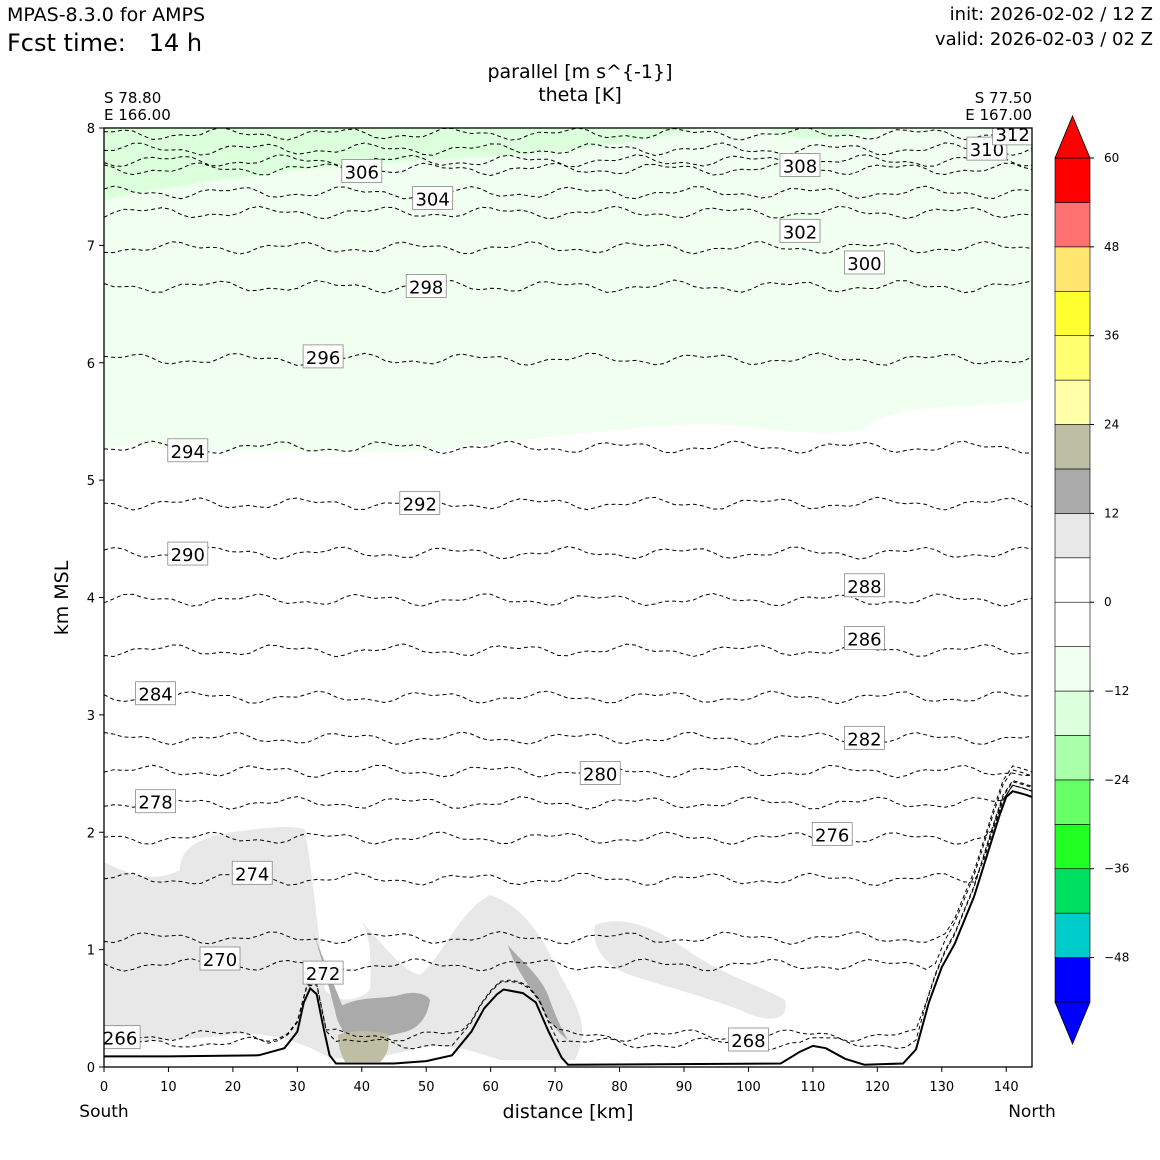  Describe the element at coordinates (132, 98) in the screenshot. I see `left-lat-label: S 78.80` at that location.